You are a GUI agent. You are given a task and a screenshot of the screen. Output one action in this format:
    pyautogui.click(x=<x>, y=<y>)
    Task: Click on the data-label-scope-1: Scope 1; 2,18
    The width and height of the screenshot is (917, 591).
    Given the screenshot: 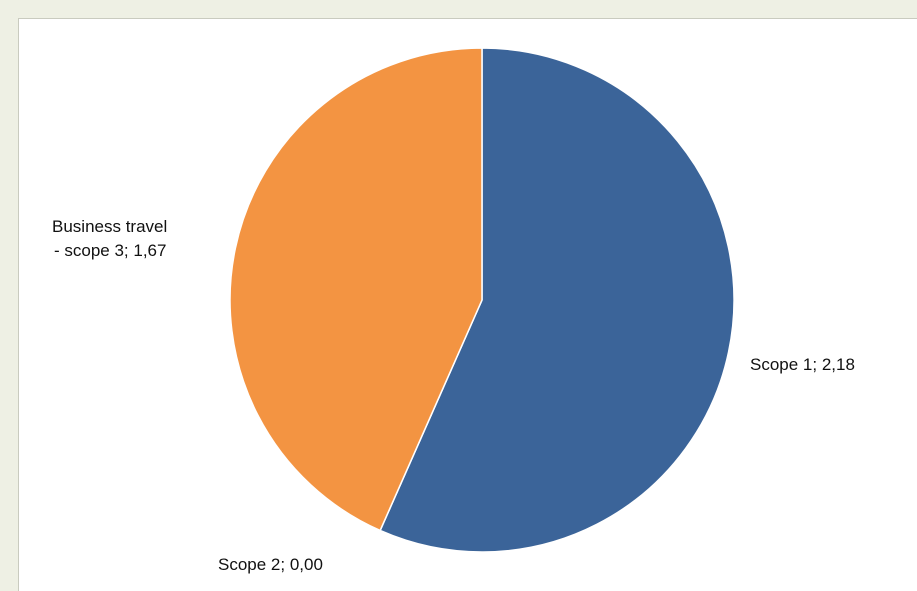 What is the action you would take?
    pyautogui.click(x=802, y=364)
    